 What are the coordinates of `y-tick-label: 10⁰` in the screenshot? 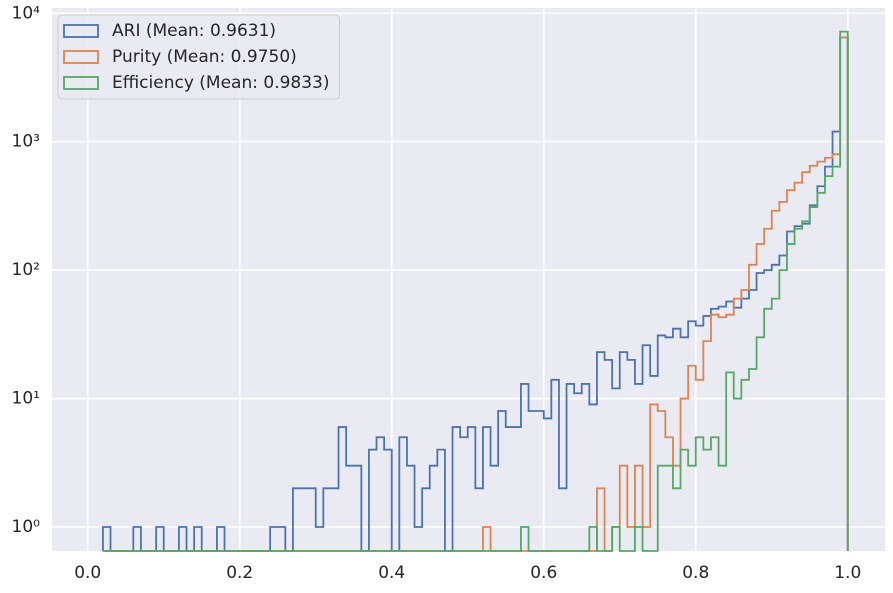 It's located at (26, 527).